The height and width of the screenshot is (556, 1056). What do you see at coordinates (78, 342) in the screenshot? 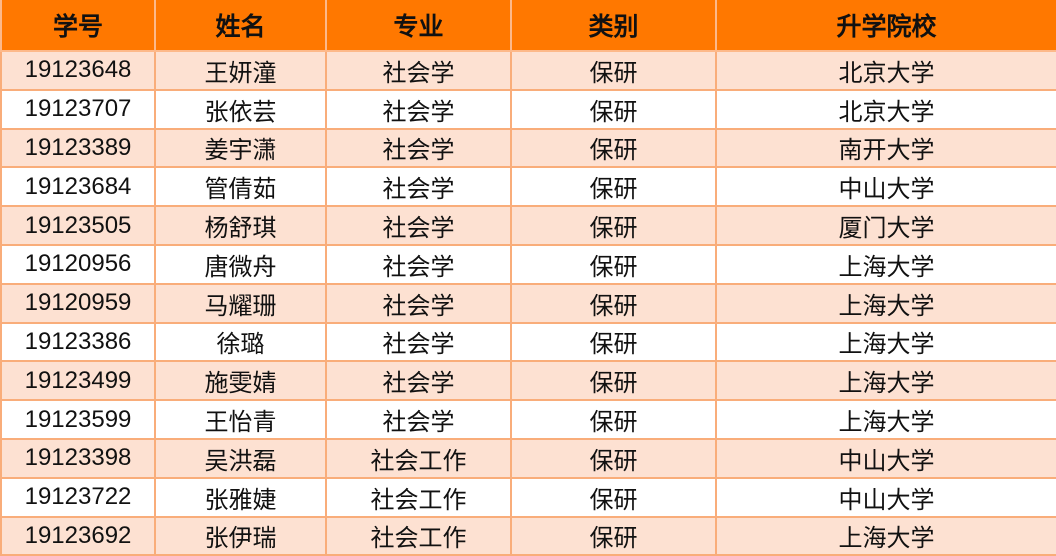
I see `cell-student-id: 19123386` at bounding box center [78, 342].